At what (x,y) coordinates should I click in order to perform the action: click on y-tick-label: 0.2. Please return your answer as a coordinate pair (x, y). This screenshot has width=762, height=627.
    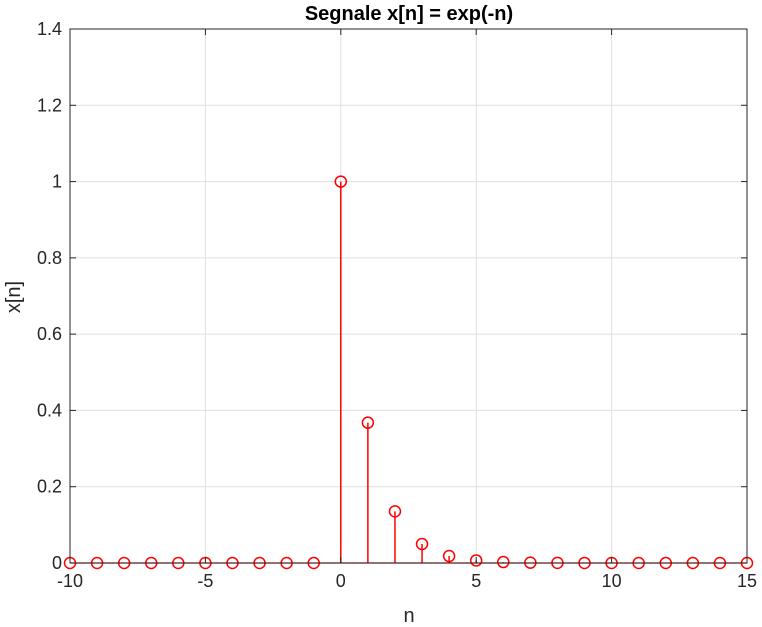
    Looking at the image, I should click on (49, 487).